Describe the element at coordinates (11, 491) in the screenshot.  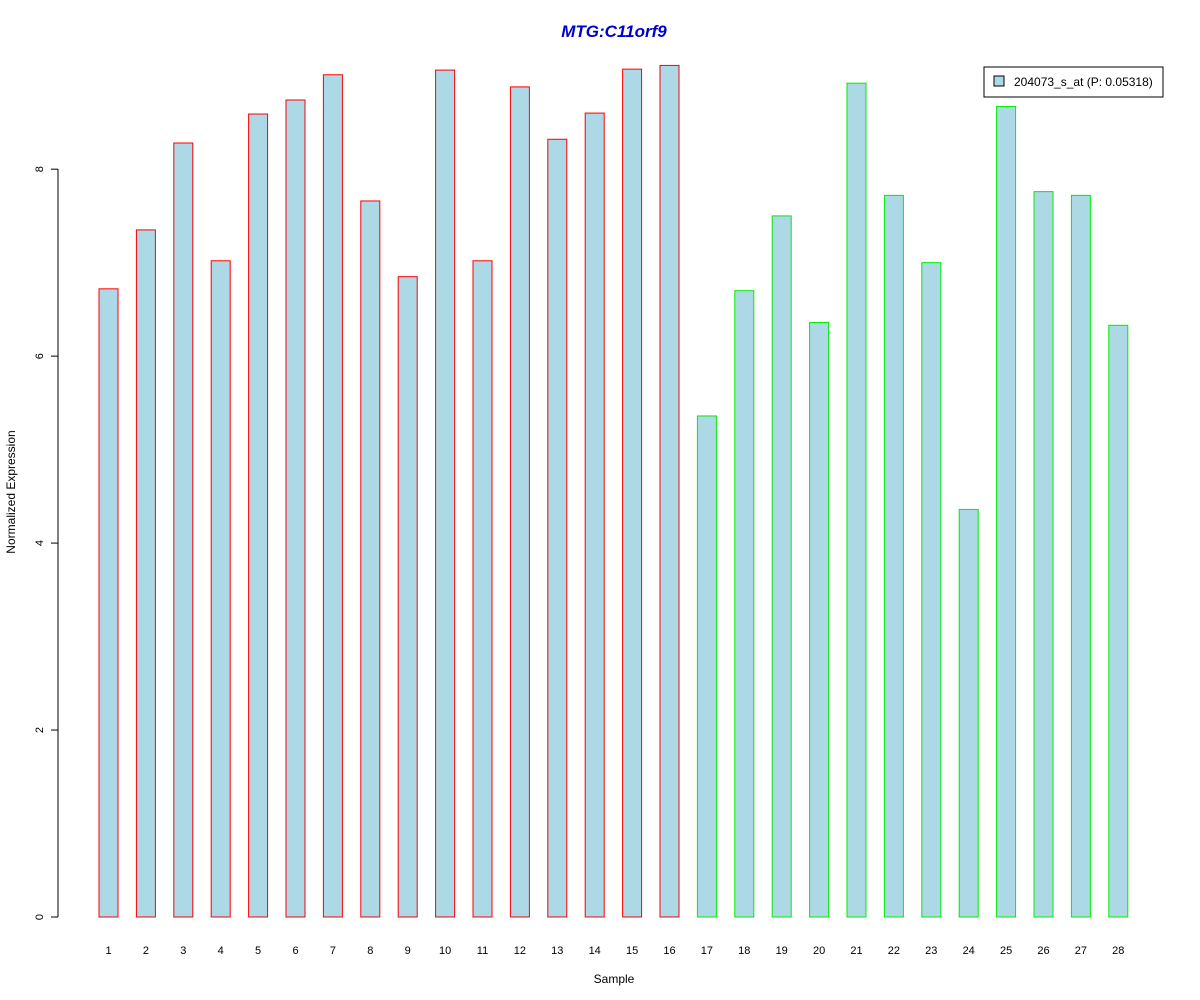
I see `y-axis-label: Normalized Expression` at that location.